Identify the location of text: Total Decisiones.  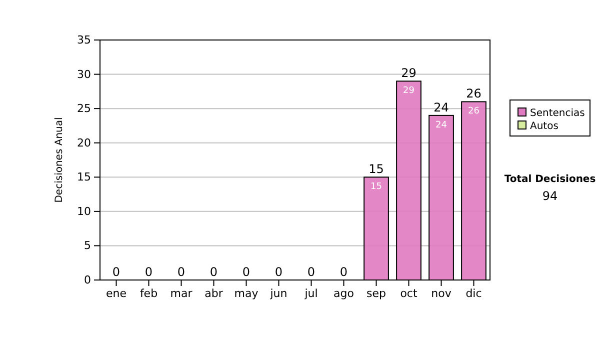
(550, 179).